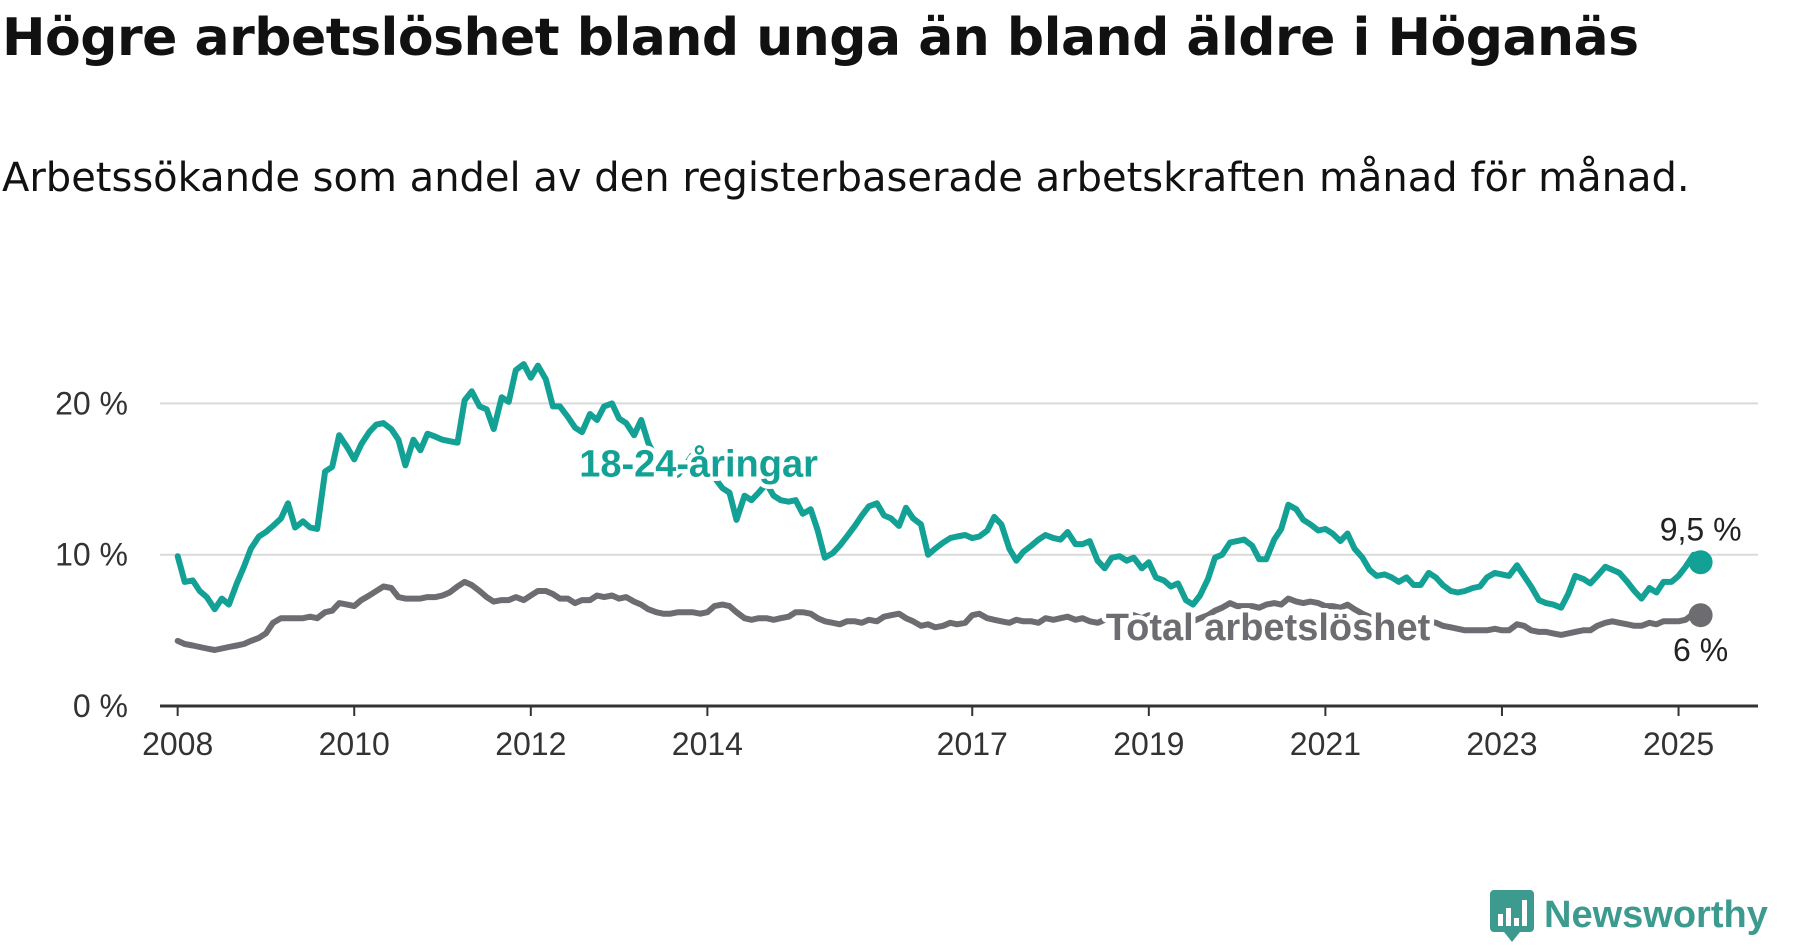  What do you see at coordinates (530, 744) in the screenshot?
I see `x-tick-label: 2012` at bounding box center [530, 744].